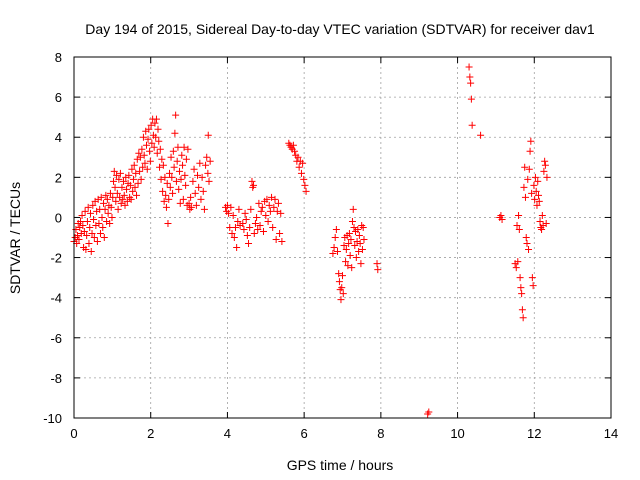 This screenshot has width=640, height=480. I want to click on y-tick-label: 6, so click(58, 97).